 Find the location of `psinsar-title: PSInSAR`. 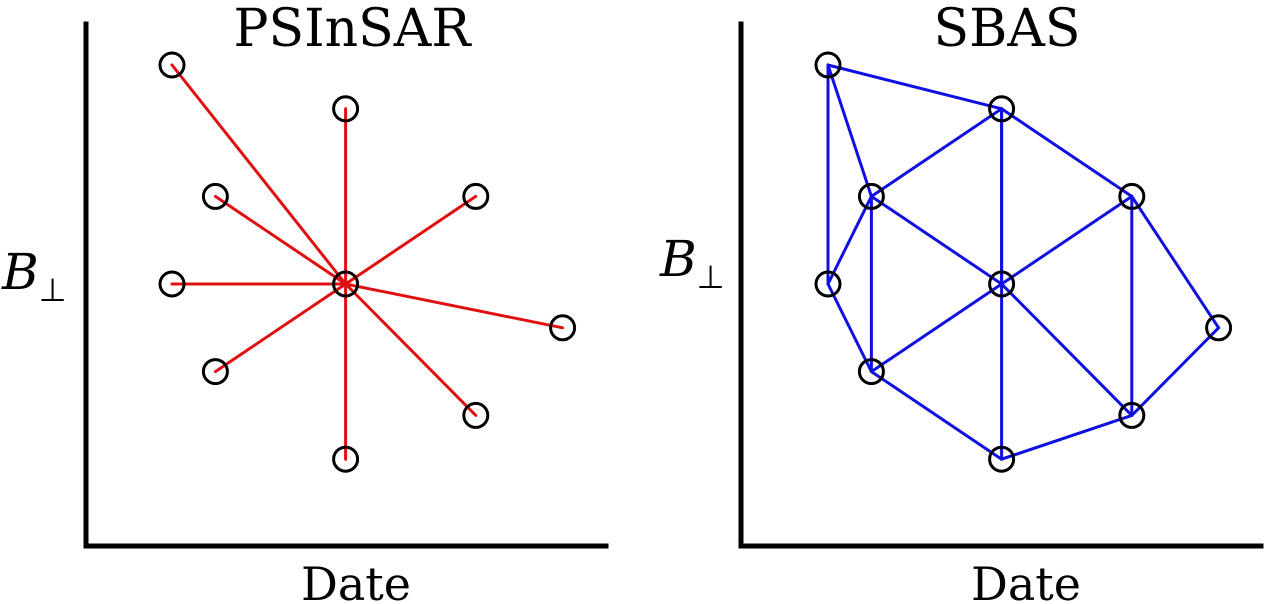

psinsar-title: PSInSAR is located at coordinates (353, 29).